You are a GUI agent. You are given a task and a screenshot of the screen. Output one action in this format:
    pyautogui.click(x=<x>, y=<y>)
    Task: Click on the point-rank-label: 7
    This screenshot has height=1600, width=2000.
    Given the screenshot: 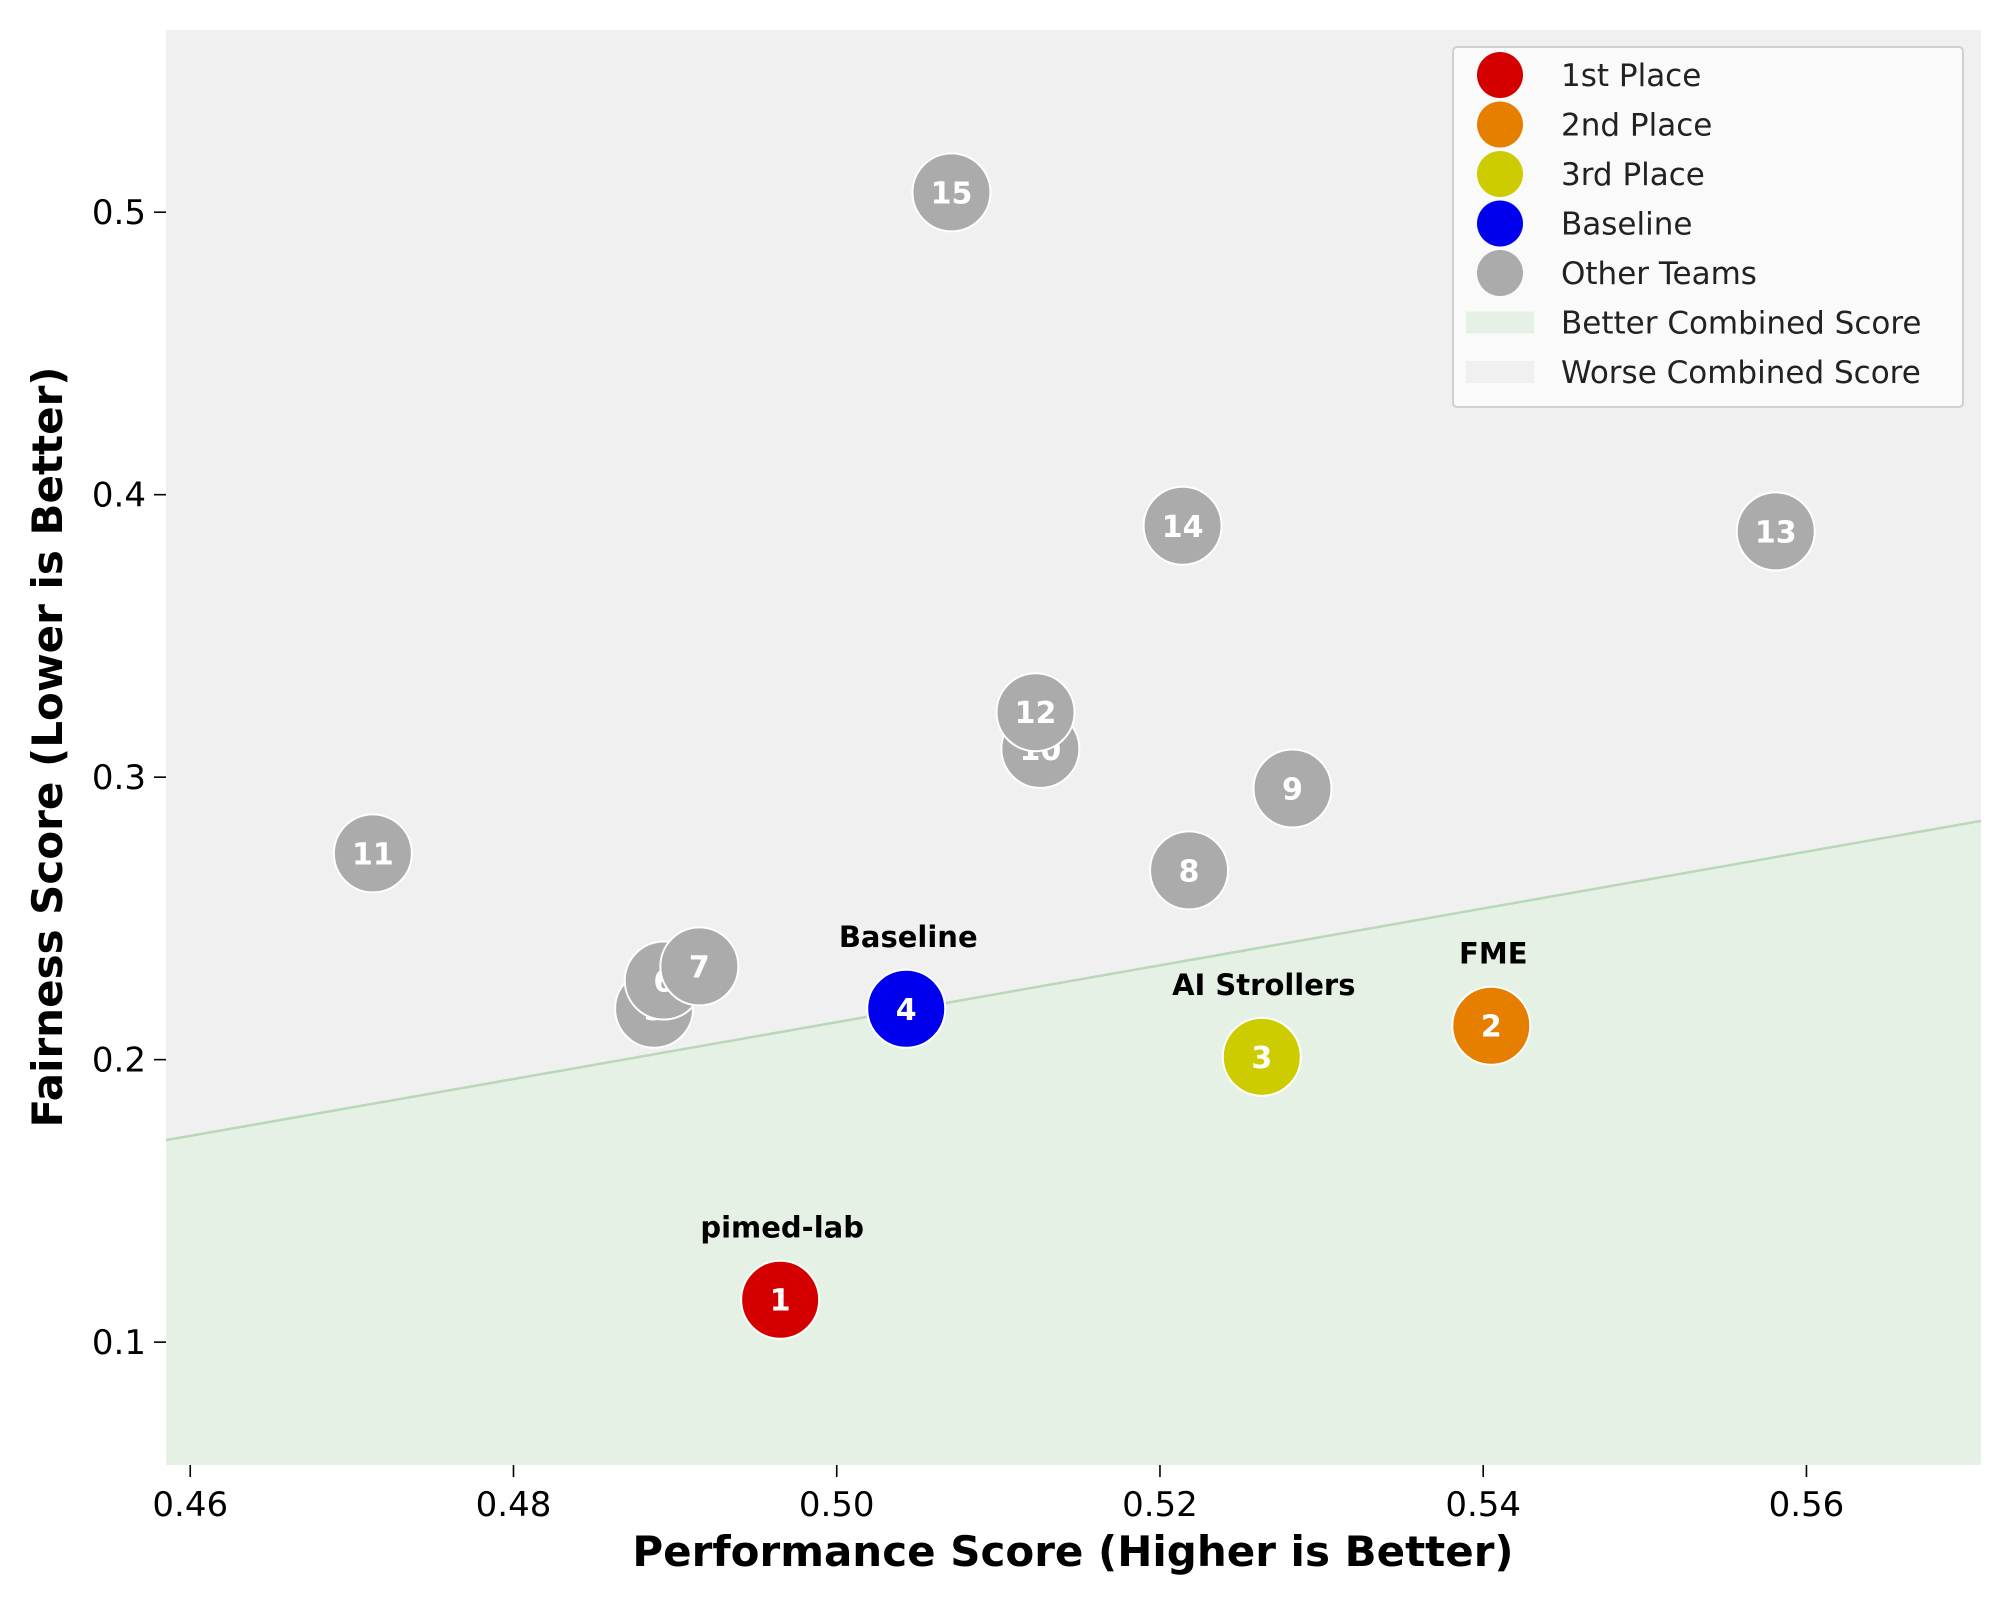 What is the action you would take?
    pyautogui.click(x=699, y=967)
    